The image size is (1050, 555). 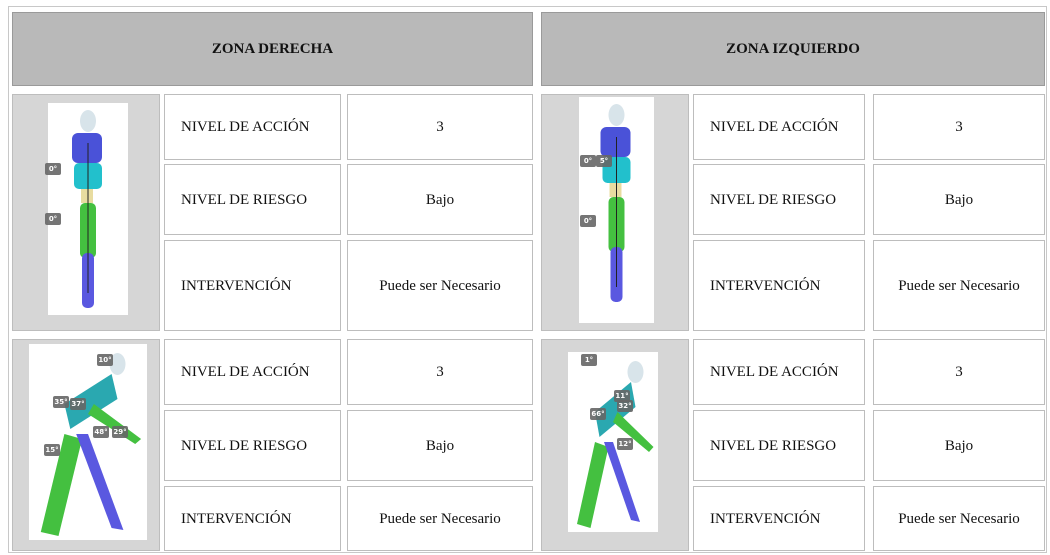 I want to click on header-left: ZONA DERECHA, so click(x=272, y=49).